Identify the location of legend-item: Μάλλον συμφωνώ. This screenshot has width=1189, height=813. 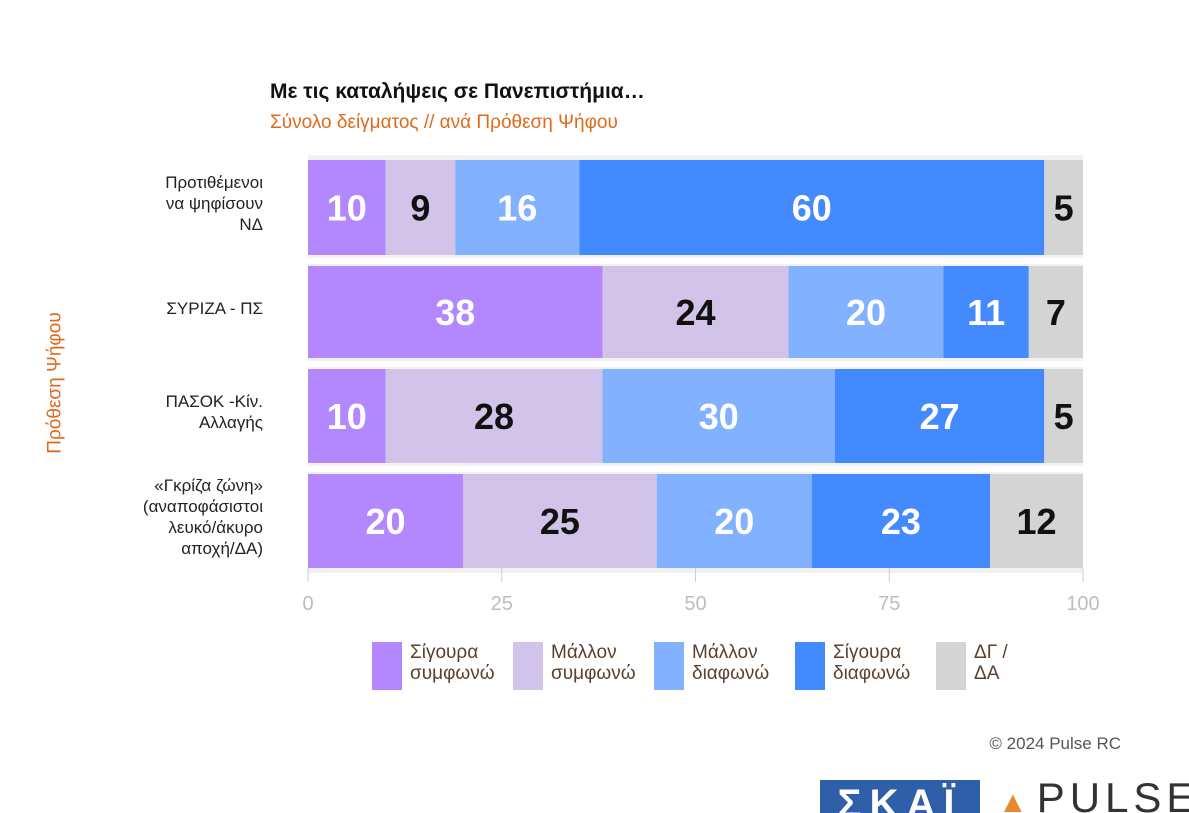
(581, 666).